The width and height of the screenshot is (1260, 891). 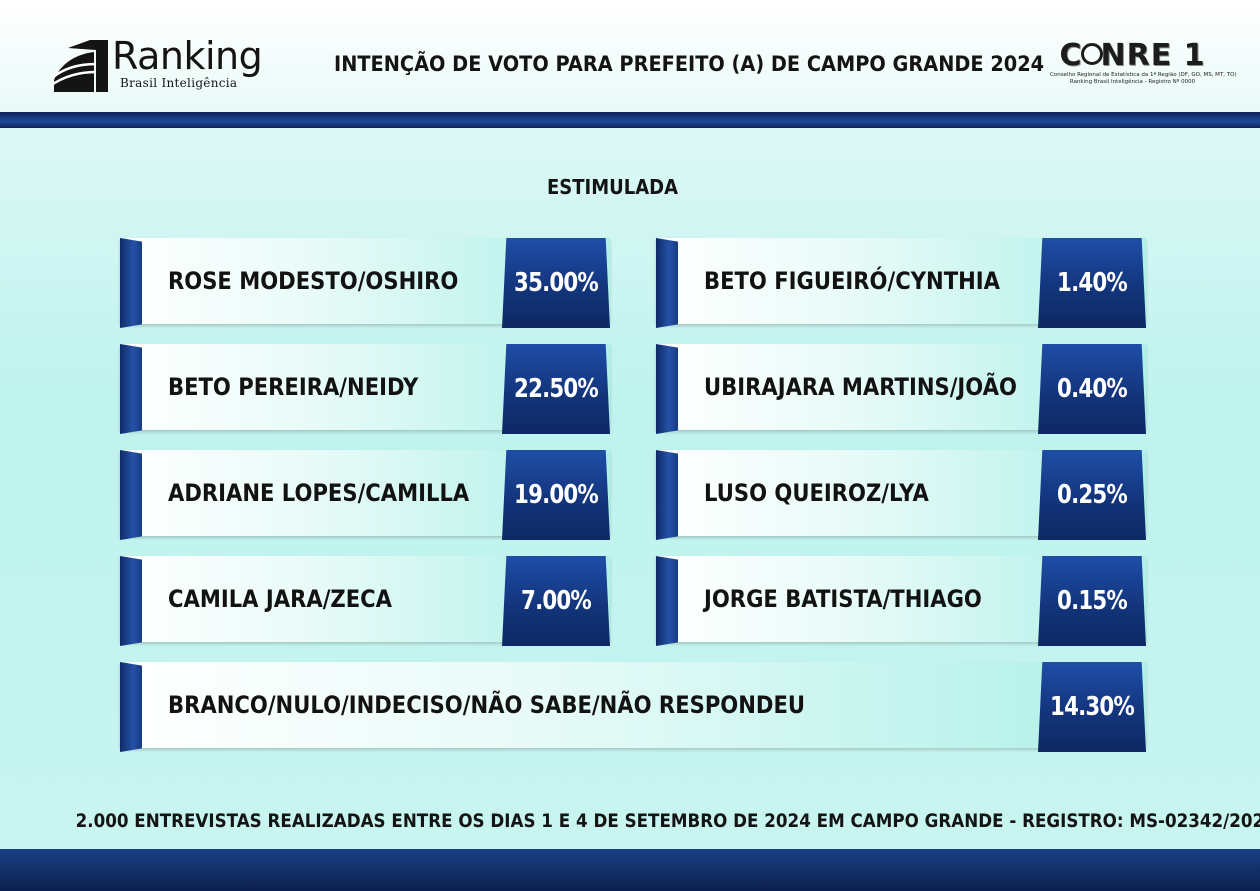 I want to click on vote-percentage: 22.50%, so click(x=556, y=389).